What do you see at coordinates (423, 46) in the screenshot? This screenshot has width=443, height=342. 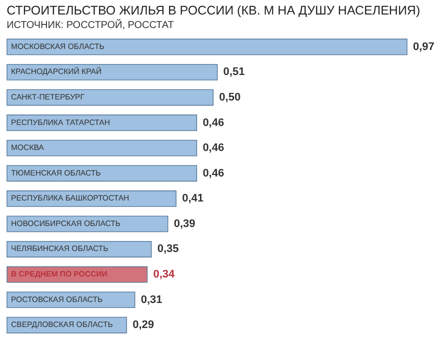 I see `data-label: 0,97` at bounding box center [423, 46].